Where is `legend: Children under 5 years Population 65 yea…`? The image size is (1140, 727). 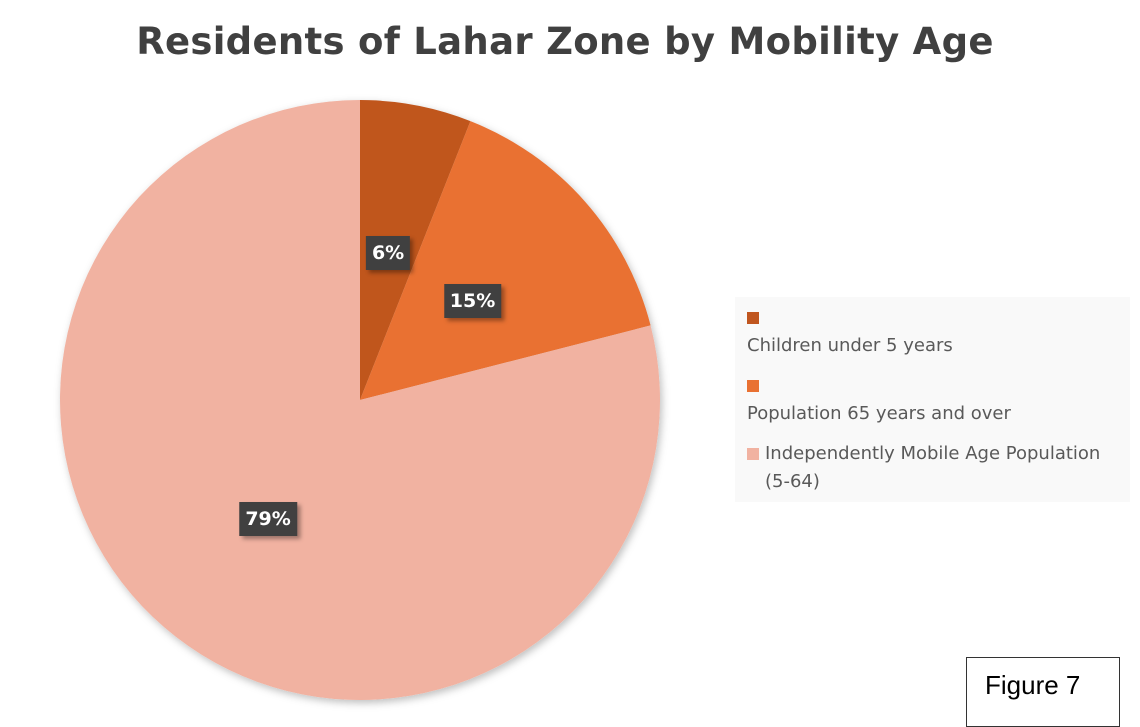 legend: Children under 5 years Population 65 yea… is located at coordinates (932, 399).